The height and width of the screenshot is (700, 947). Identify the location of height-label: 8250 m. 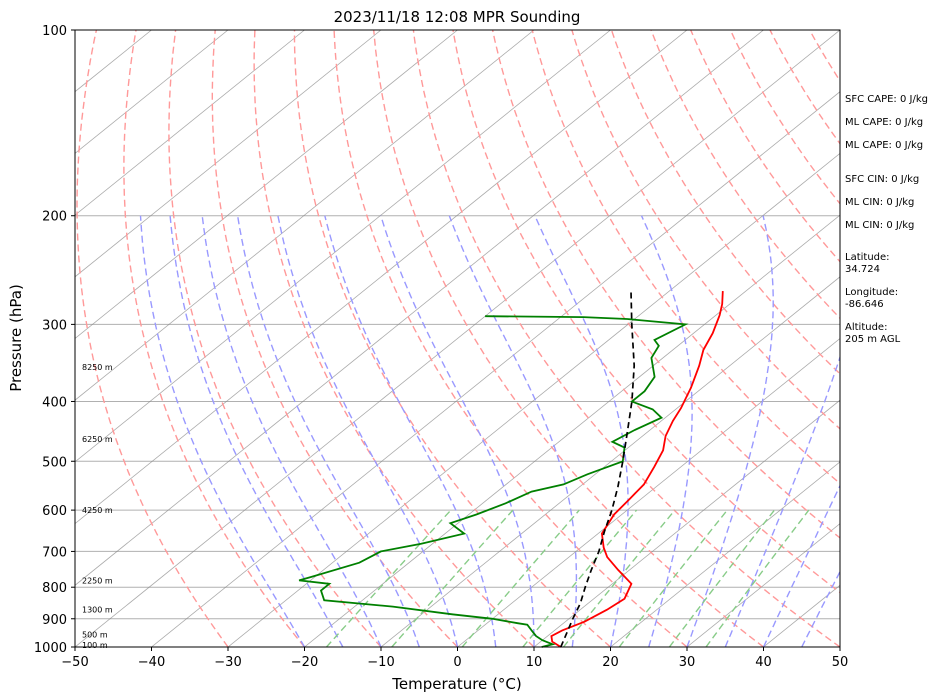
(97, 367).